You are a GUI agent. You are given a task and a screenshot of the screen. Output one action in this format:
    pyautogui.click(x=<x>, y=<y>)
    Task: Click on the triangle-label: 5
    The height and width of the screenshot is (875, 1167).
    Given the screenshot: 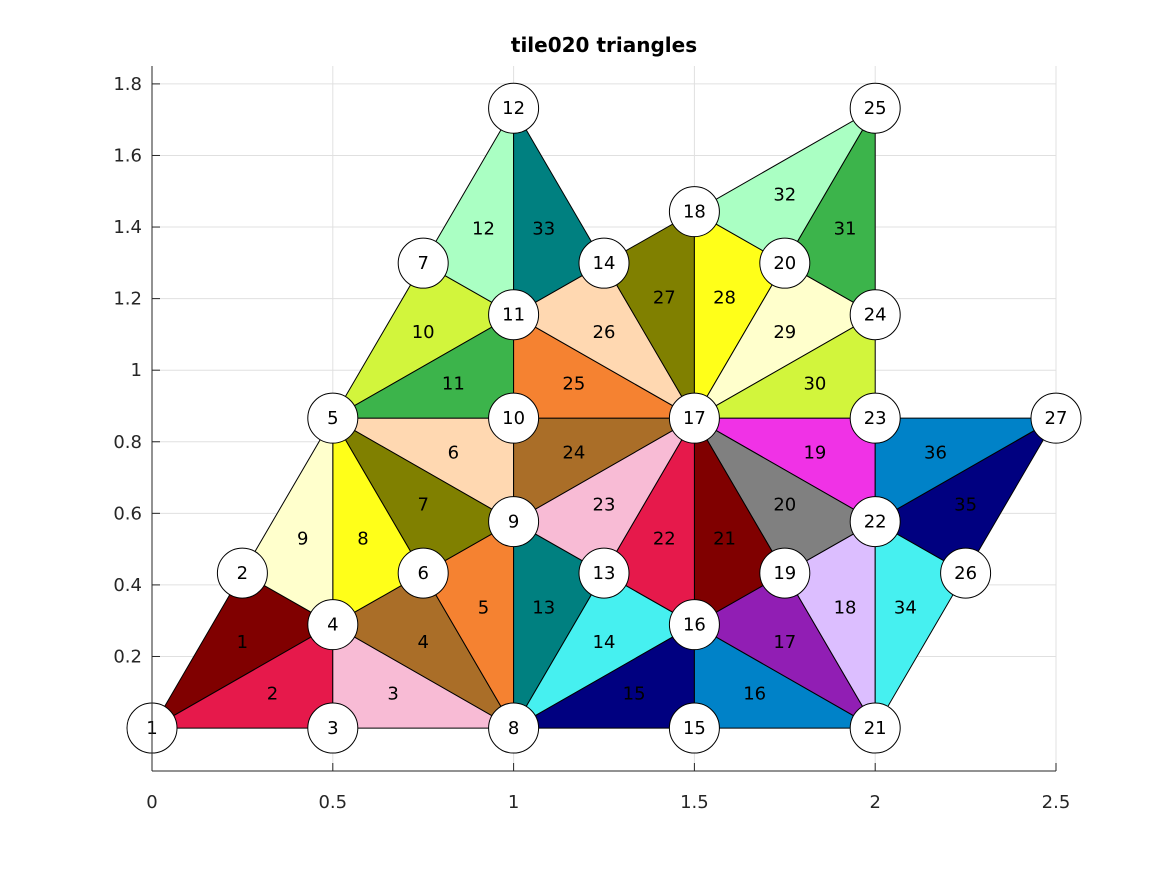 What is the action you would take?
    pyautogui.click(x=483, y=608)
    